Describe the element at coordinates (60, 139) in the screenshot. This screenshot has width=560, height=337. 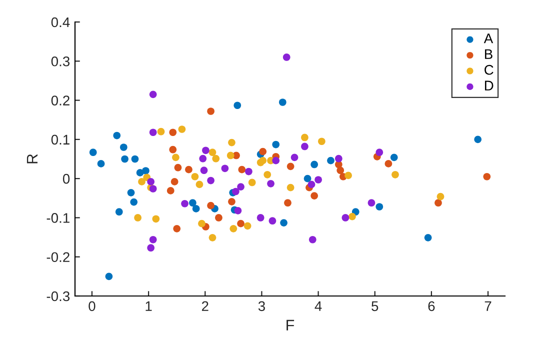
I see `y-tick-label: 0.1` at that location.